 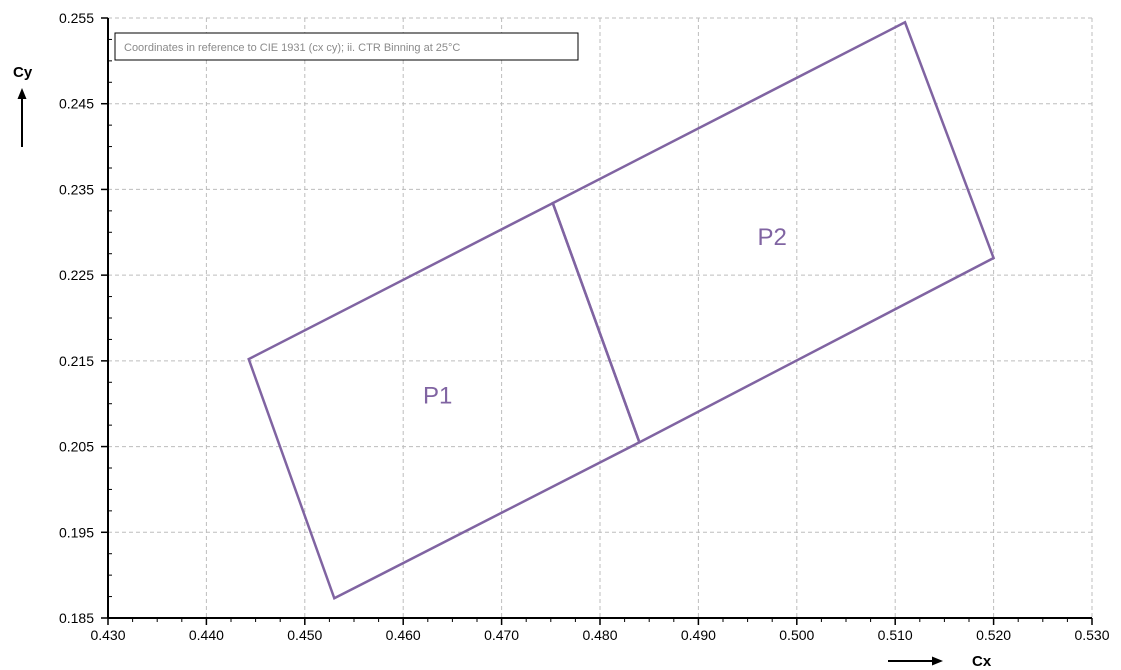 What do you see at coordinates (895, 635) in the screenshot?
I see `x-tick-label: 0.510` at bounding box center [895, 635].